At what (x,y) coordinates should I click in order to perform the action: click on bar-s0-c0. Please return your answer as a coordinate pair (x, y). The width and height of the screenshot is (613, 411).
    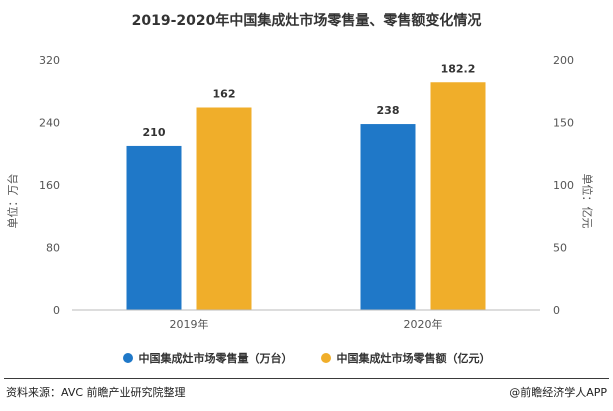
    Looking at the image, I should click on (154, 227).